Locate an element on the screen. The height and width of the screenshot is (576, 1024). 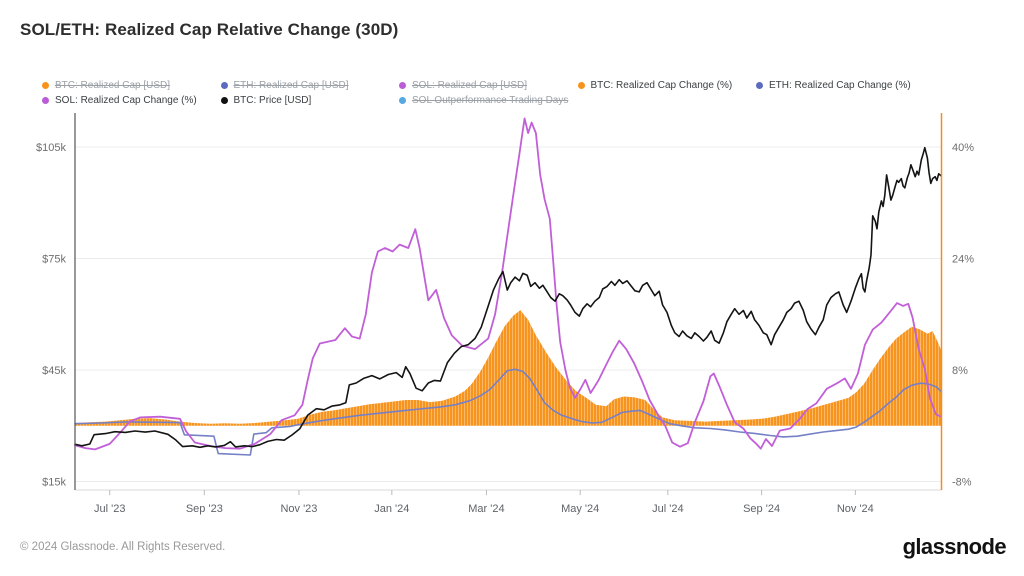
legend-item-btc-price: BTC: Price [USD] is located at coordinates (310, 100).